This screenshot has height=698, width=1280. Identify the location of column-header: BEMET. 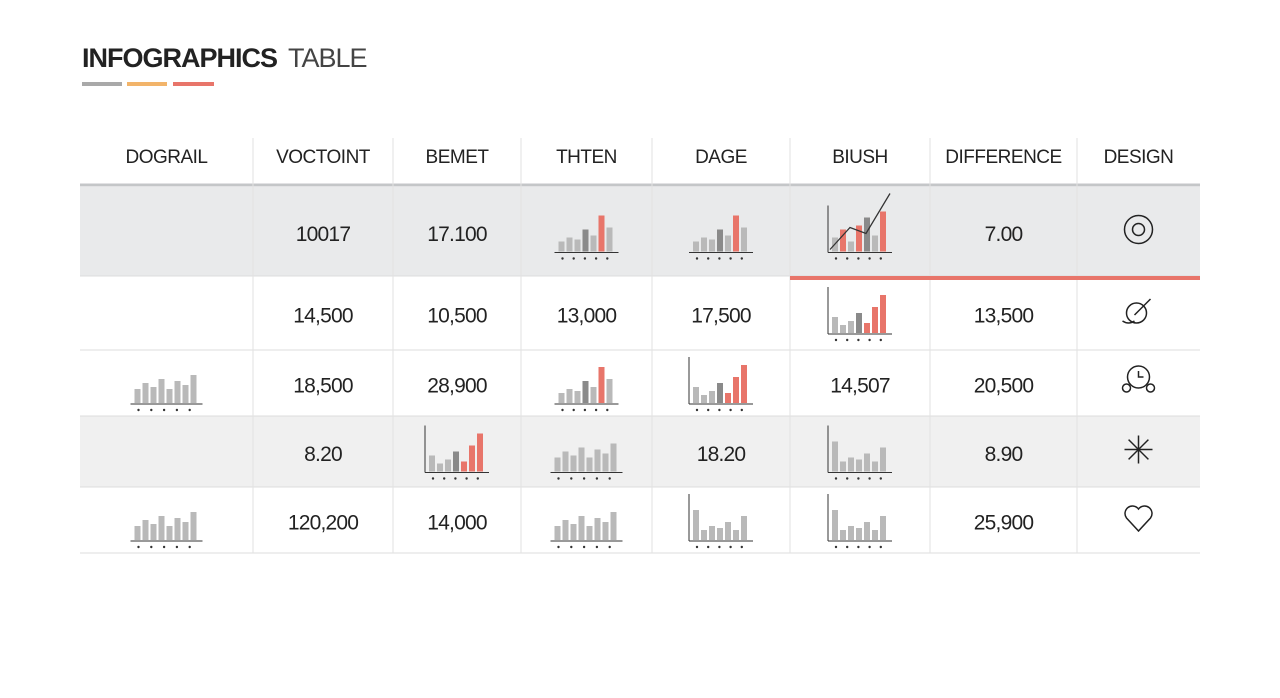
(458, 157).